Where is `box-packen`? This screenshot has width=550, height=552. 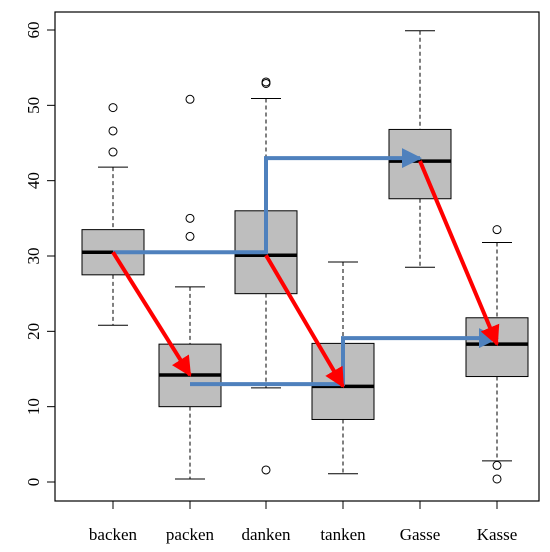
box-packen is located at coordinates (190, 287).